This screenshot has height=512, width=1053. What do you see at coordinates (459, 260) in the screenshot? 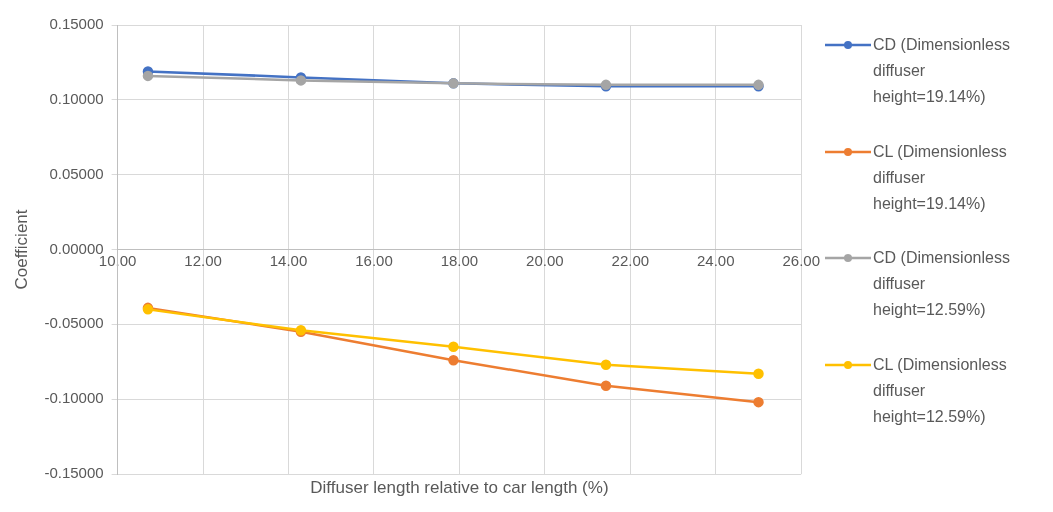
I see `x-tick-label: 18.00` at bounding box center [459, 260].